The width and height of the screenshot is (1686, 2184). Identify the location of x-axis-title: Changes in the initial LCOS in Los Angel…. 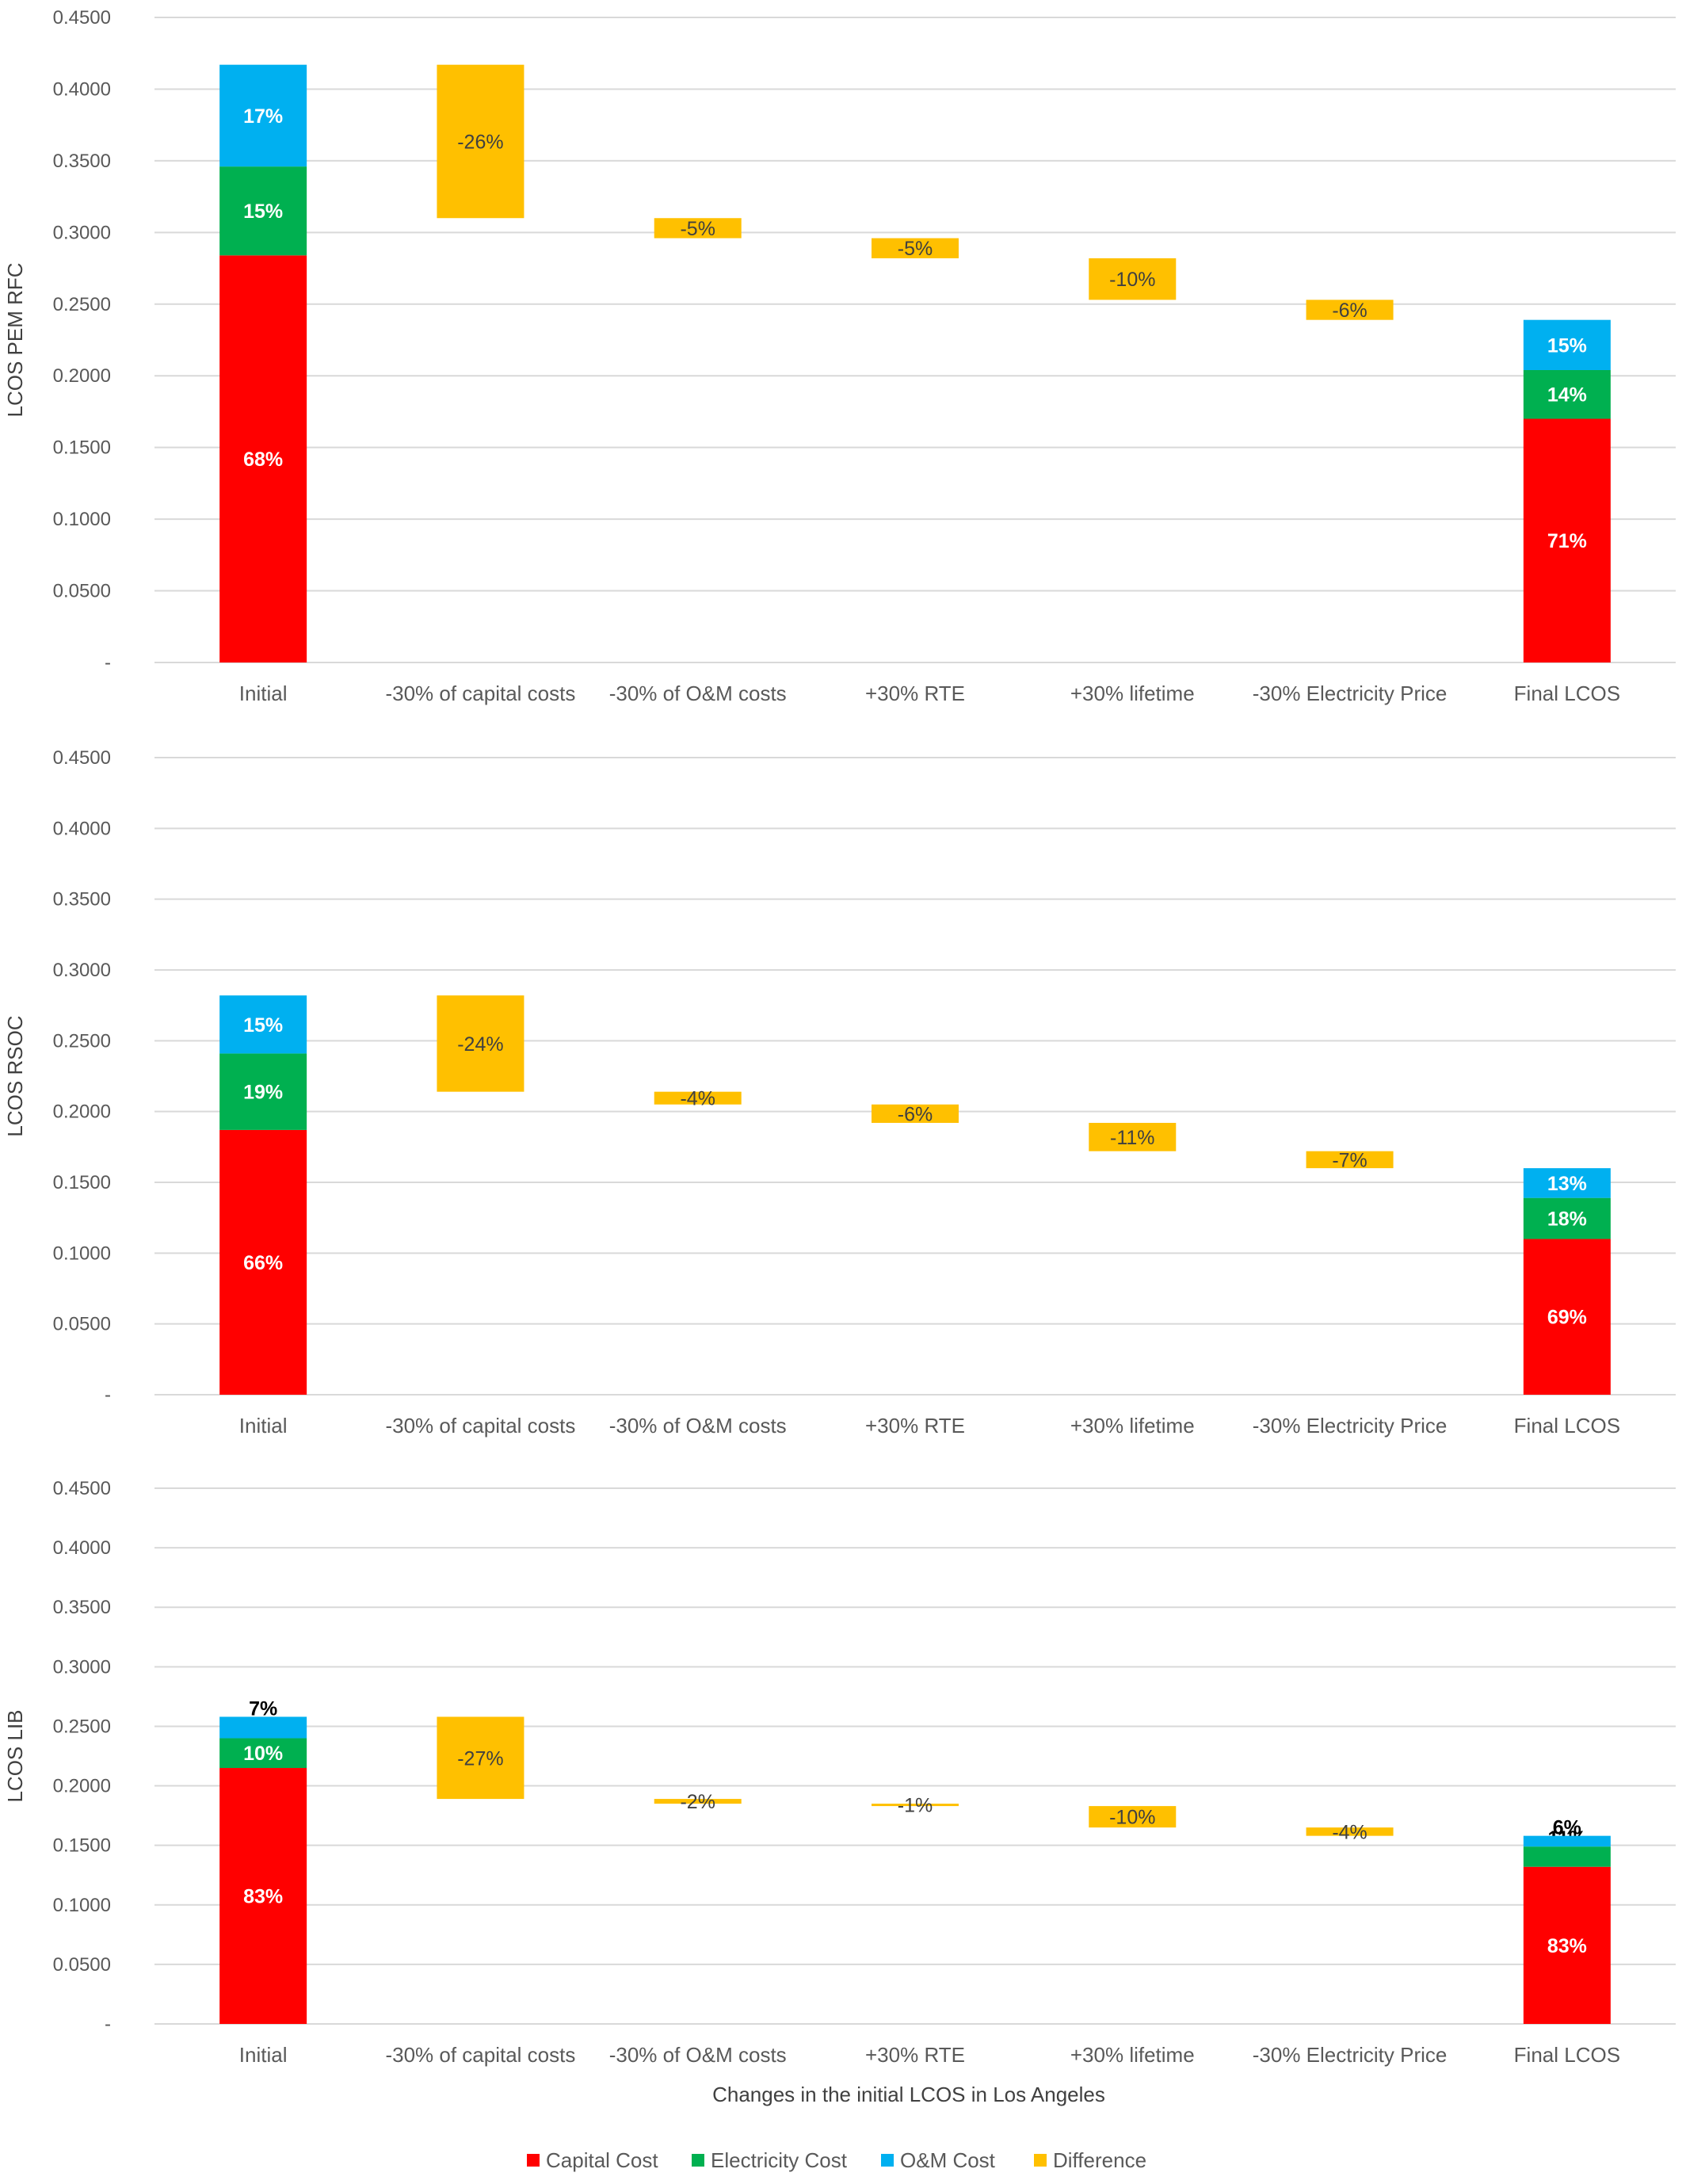
(908, 2094).